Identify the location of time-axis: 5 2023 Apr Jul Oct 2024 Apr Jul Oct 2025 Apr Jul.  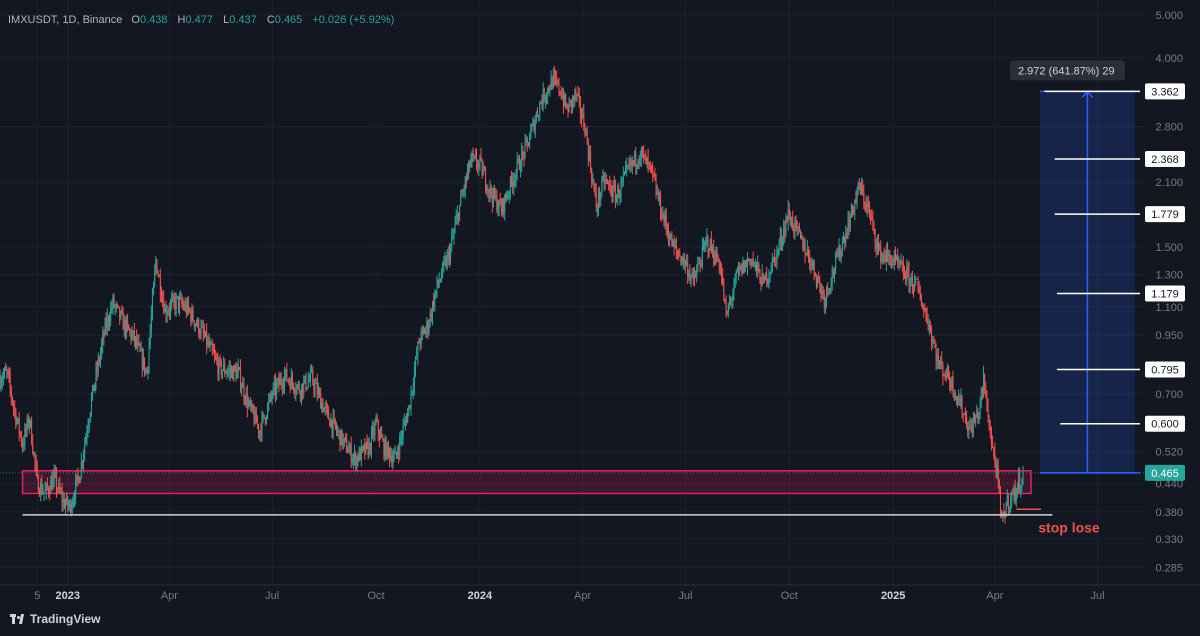
(569, 596).